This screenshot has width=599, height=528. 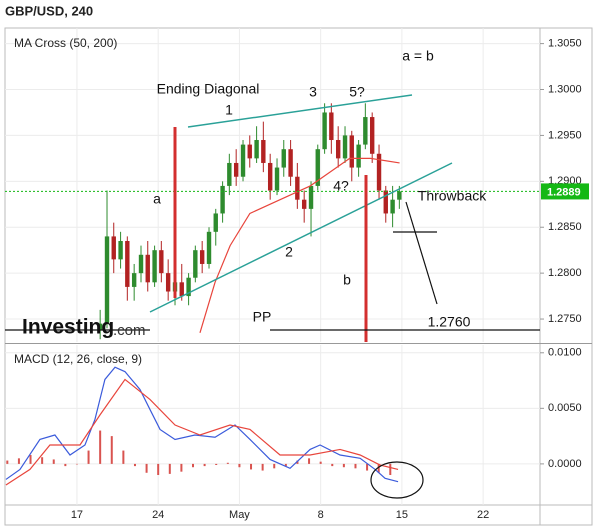 I want to click on annotation: b, so click(x=347, y=280).